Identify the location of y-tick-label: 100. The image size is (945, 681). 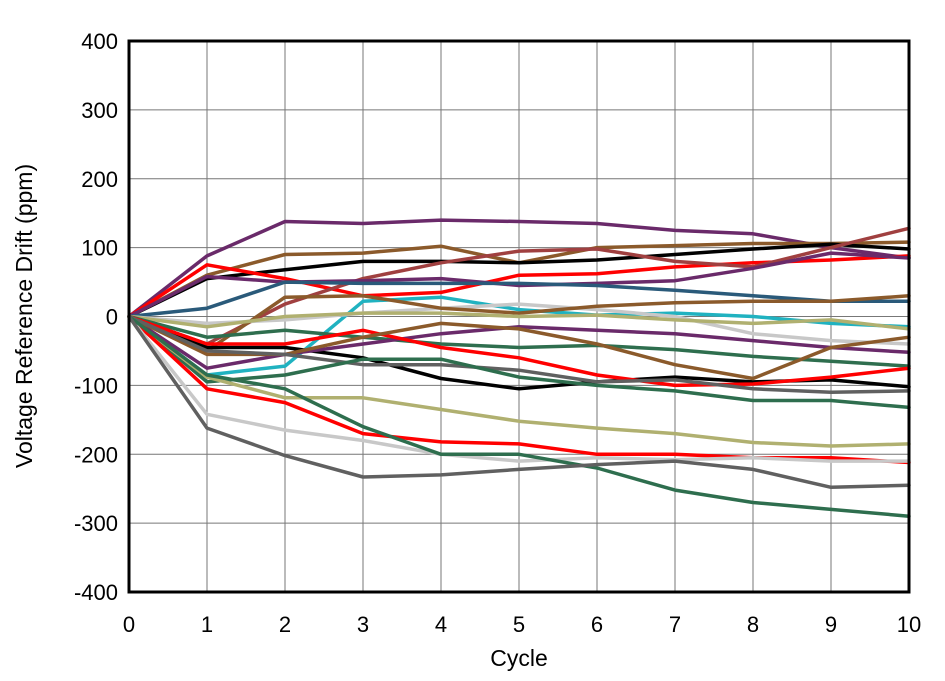
(99, 248).